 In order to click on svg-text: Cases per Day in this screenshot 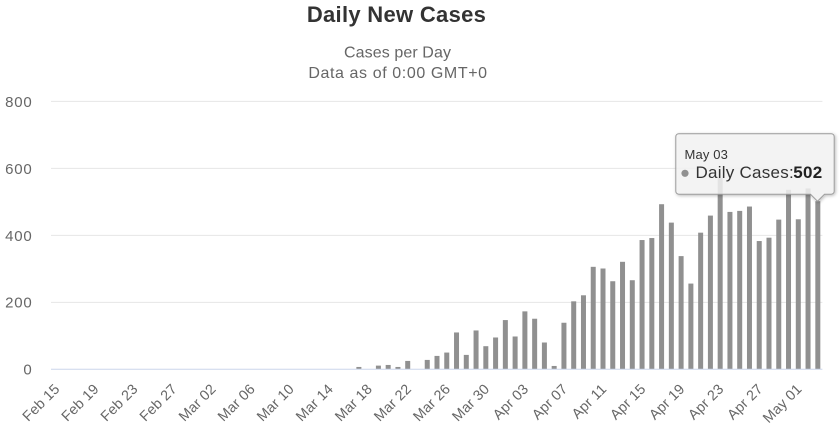, I will do `click(397, 53)`.